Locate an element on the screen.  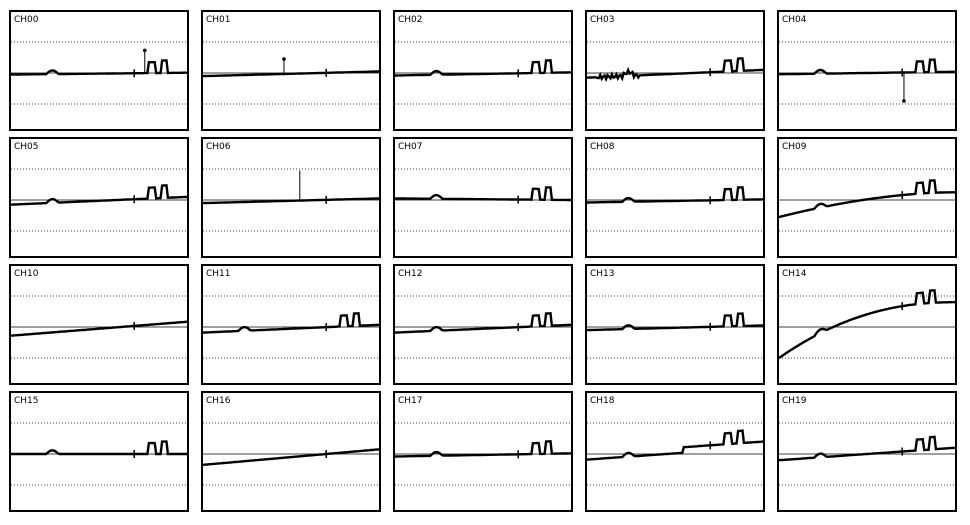
channel-label: CH06 is located at coordinates (218, 147).